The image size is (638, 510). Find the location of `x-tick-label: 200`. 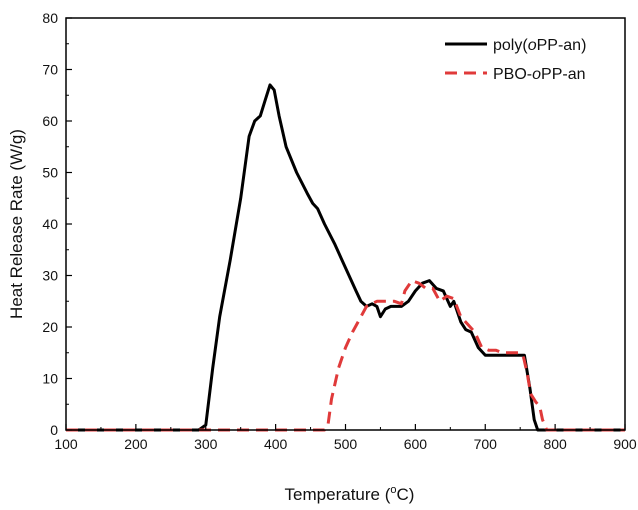

x-tick-label: 200 is located at coordinates (136, 444).